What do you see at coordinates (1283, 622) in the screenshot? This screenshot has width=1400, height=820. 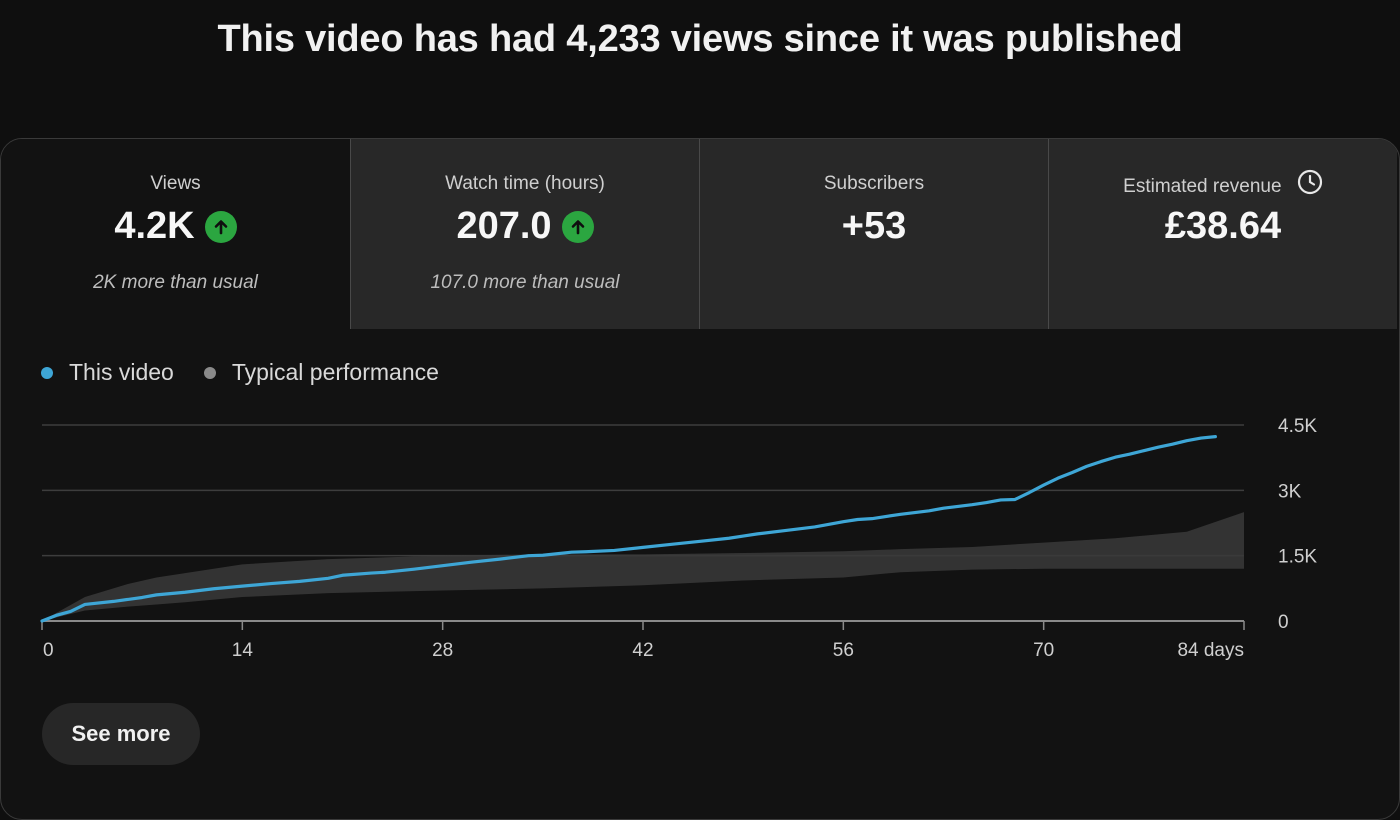 I see `y-tick-label: 0` at bounding box center [1283, 622].